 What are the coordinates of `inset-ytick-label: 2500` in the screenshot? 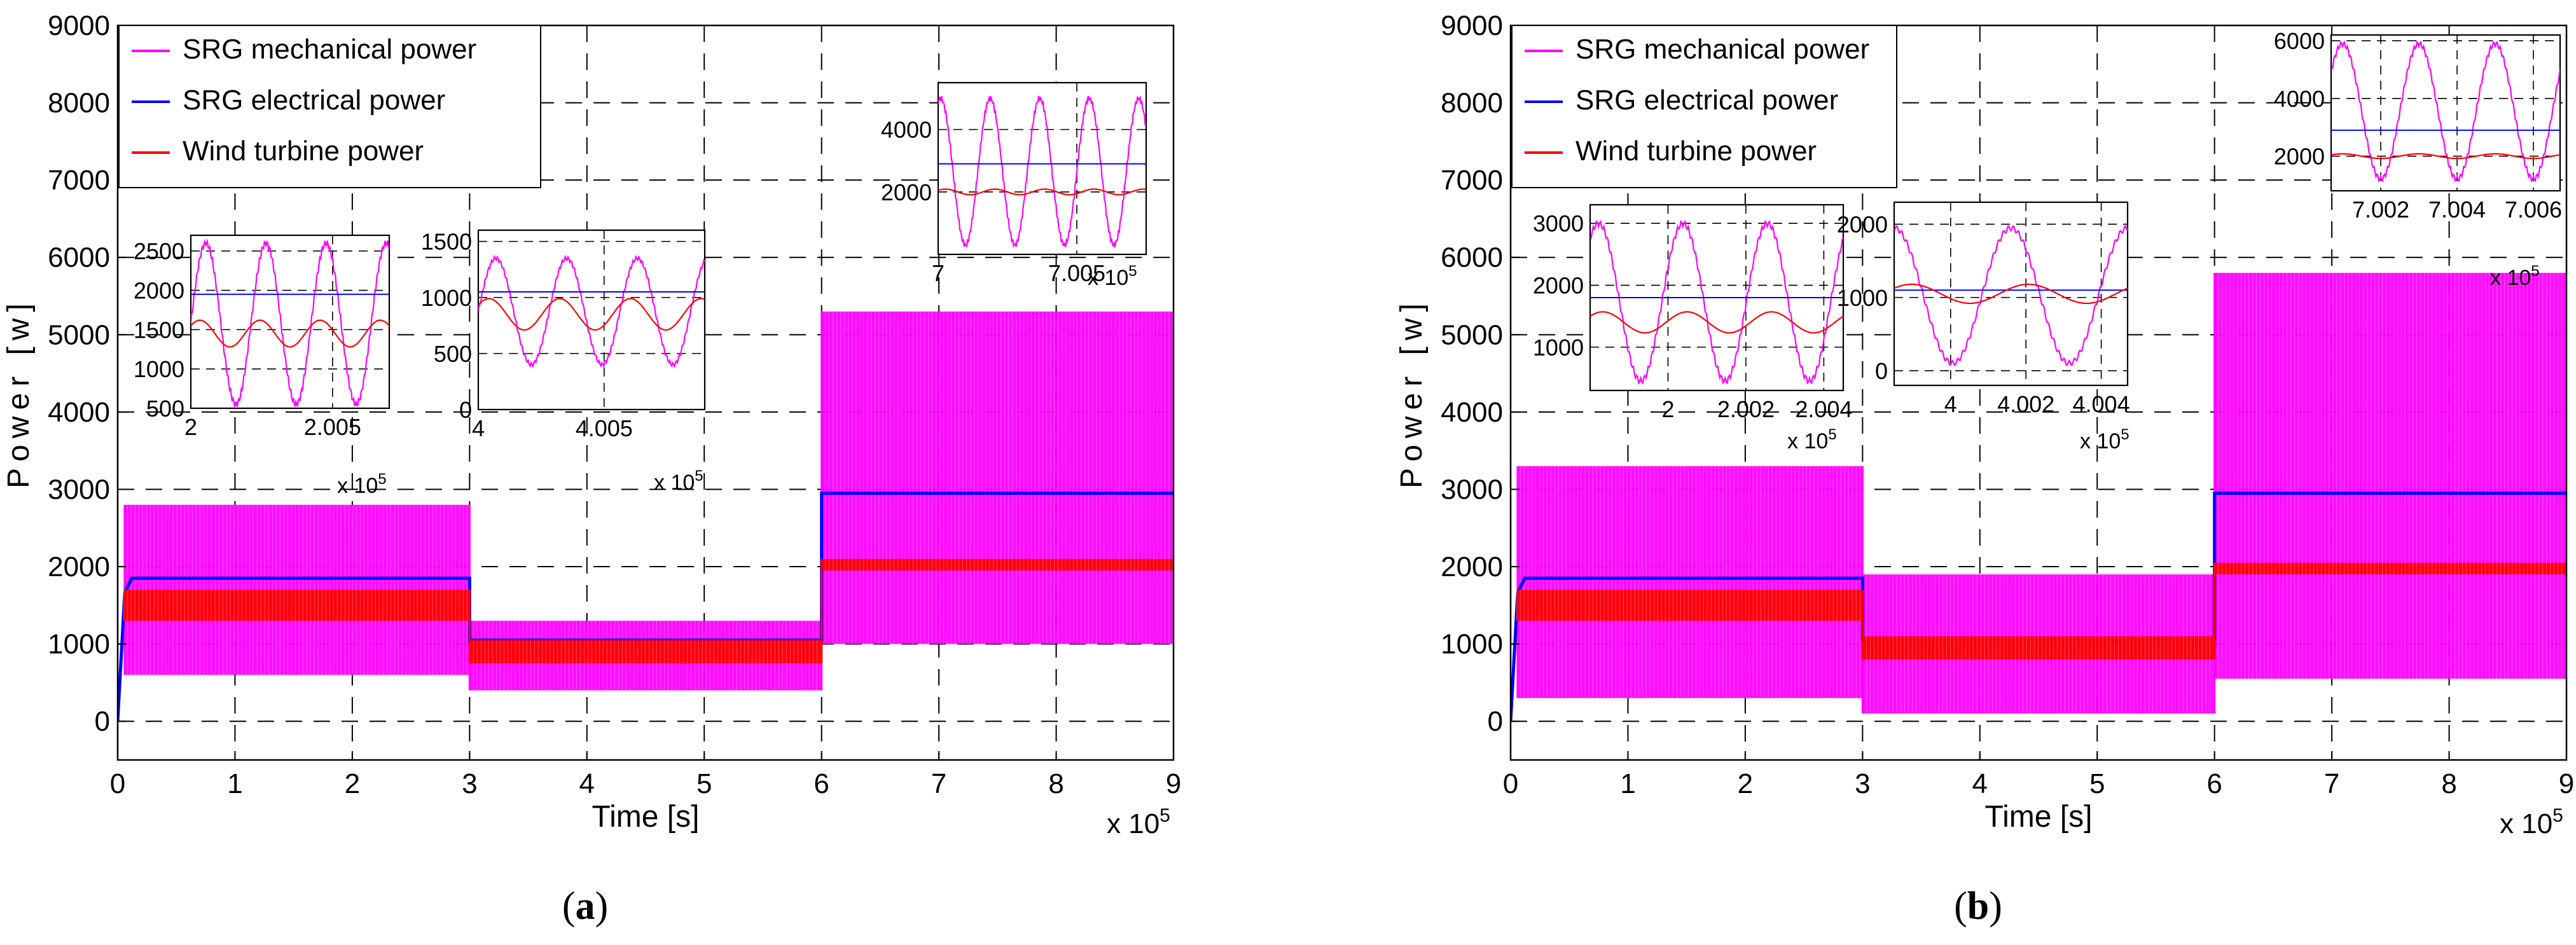 It's located at (159, 251).